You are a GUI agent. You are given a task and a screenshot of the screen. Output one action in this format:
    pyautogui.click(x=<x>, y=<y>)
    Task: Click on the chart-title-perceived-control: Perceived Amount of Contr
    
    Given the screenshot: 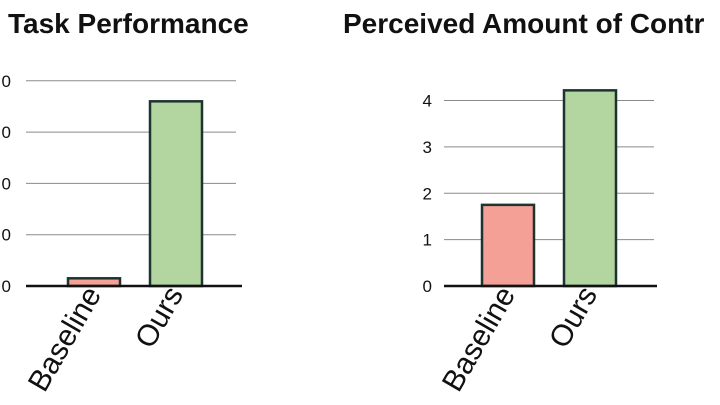 What is the action you would take?
    pyautogui.click(x=524, y=23)
    